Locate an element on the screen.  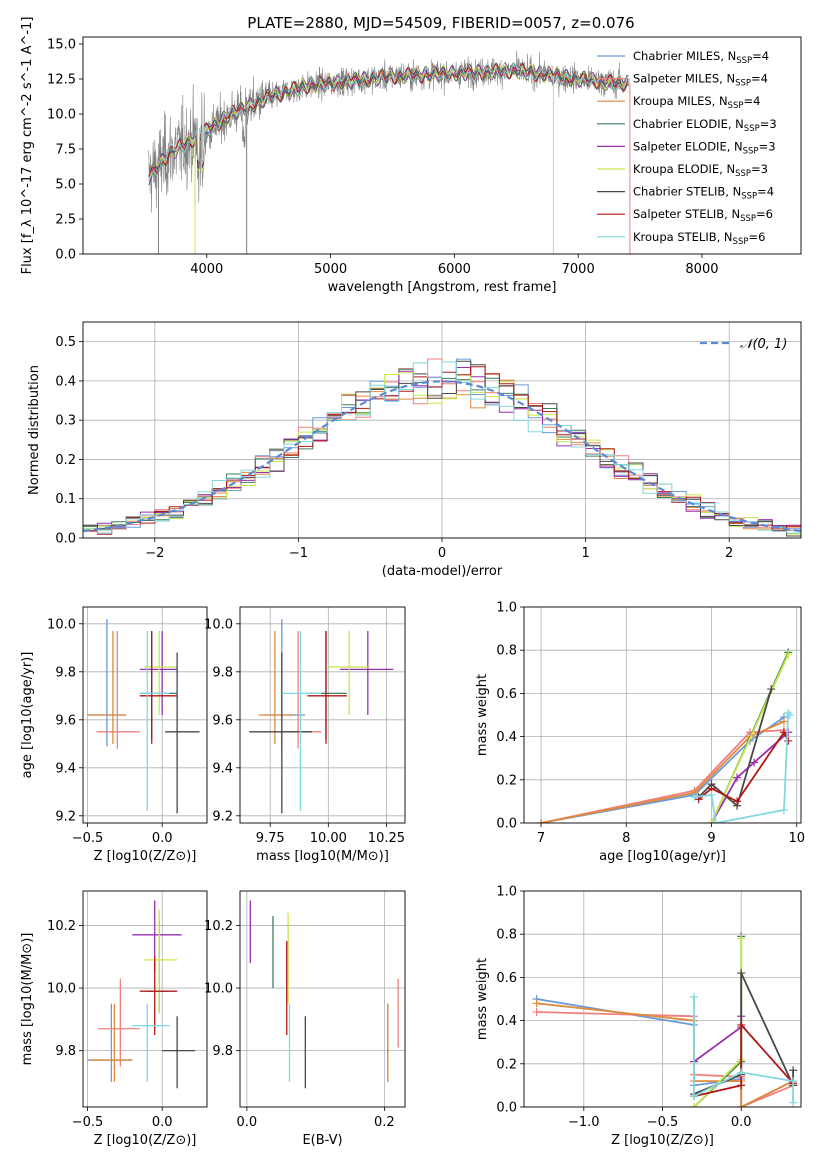
legend-label-salpeter-elodie: Salpeter ELODIE, NSSP=3 is located at coordinates (704, 147).